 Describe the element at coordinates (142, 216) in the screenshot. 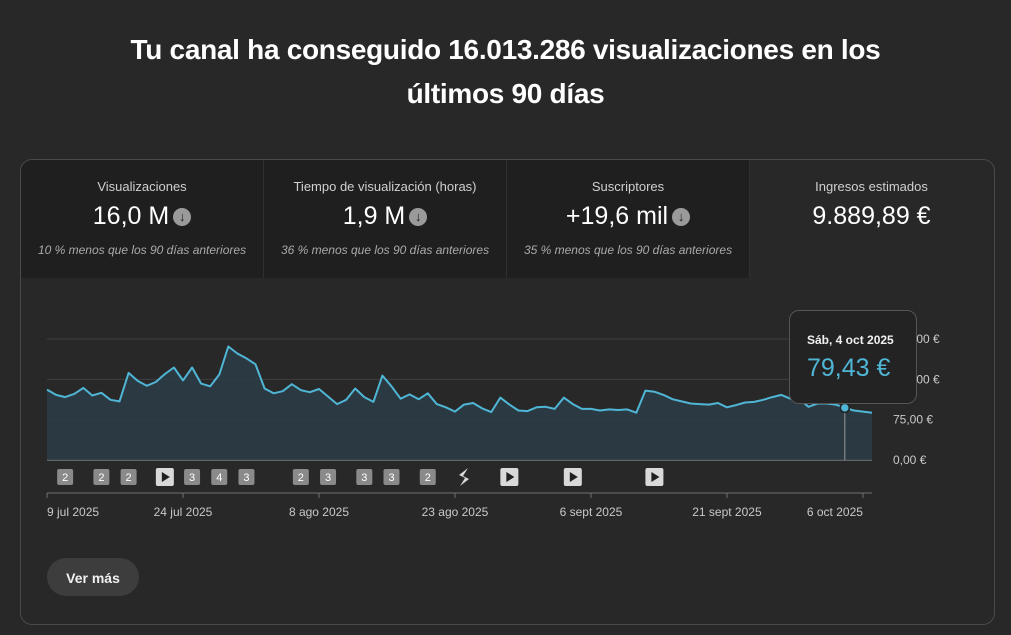

I see `metric-value: 16,0 M ↓` at that location.